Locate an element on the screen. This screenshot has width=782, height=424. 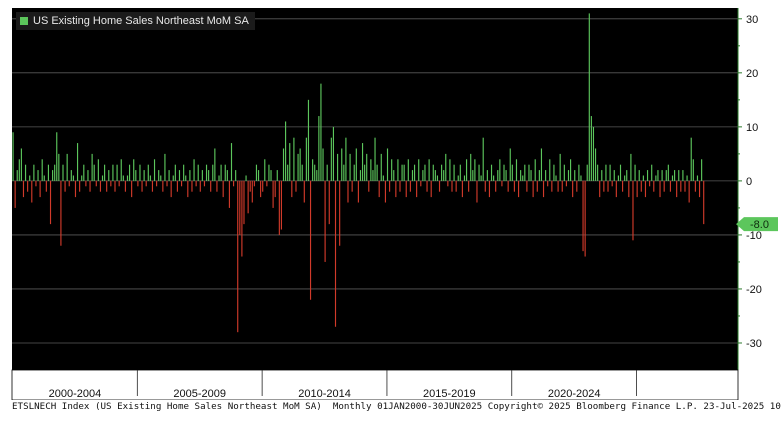
period-label: 2020-2024 is located at coordinates (574, 394).